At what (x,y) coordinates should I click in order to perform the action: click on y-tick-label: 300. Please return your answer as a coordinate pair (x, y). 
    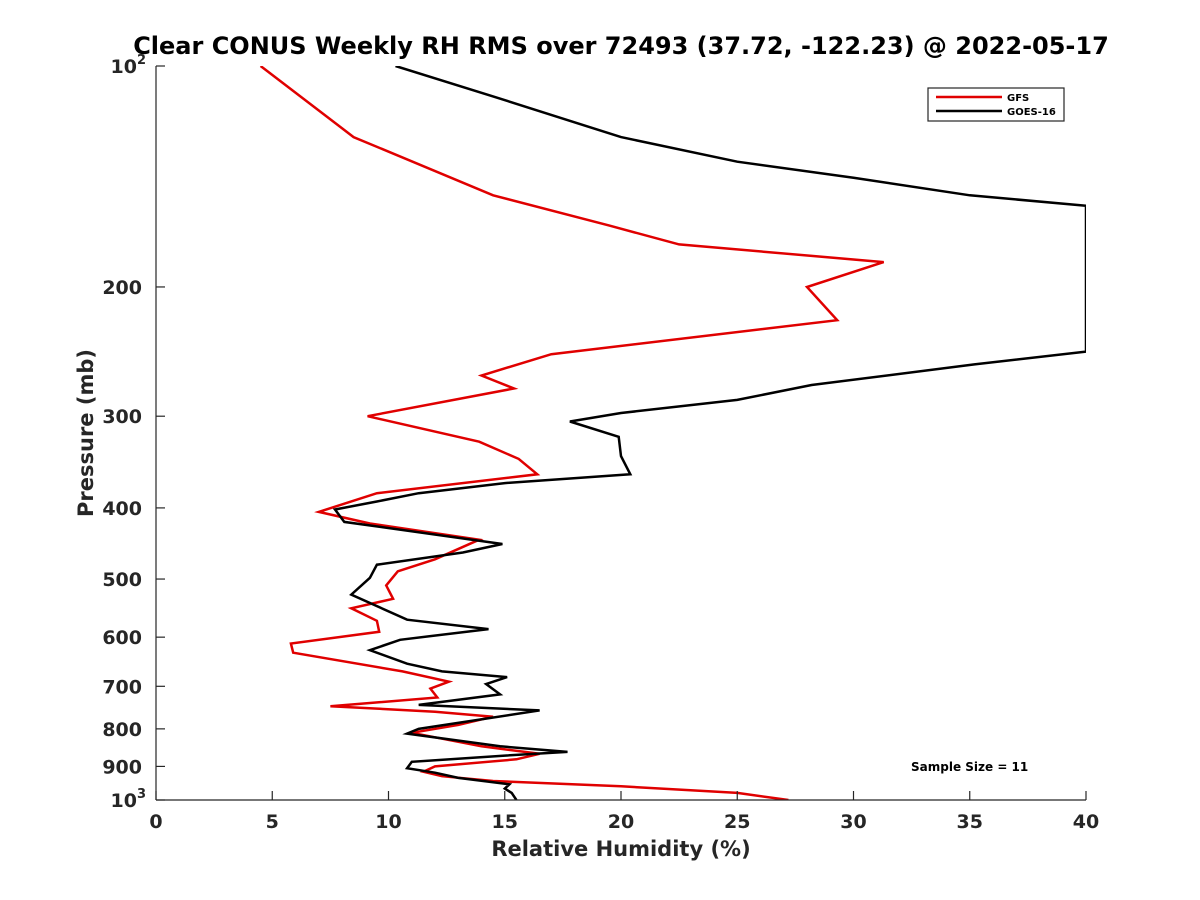
    Looking at the image, I should click on (122, 417).